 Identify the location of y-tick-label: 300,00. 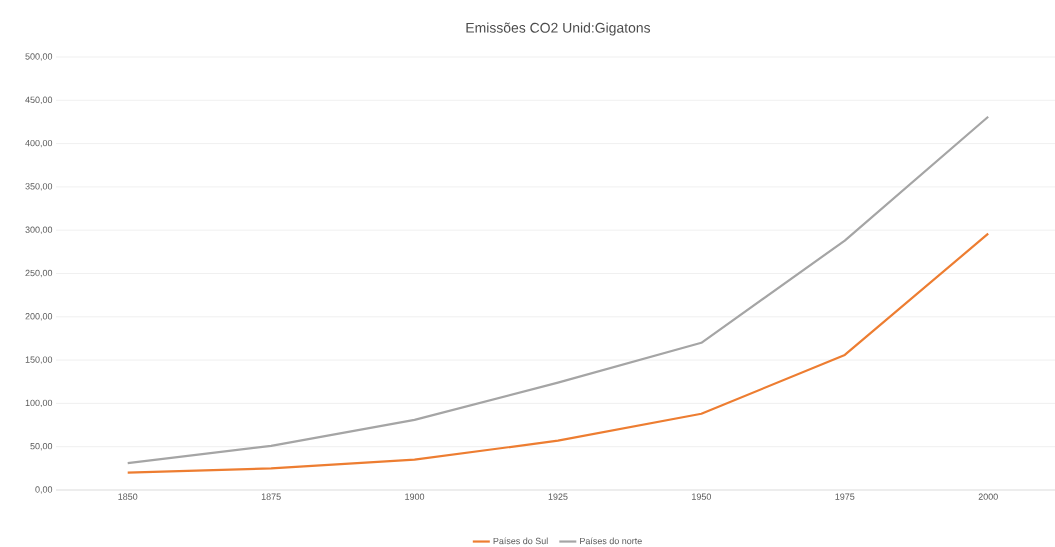
(39, 230).